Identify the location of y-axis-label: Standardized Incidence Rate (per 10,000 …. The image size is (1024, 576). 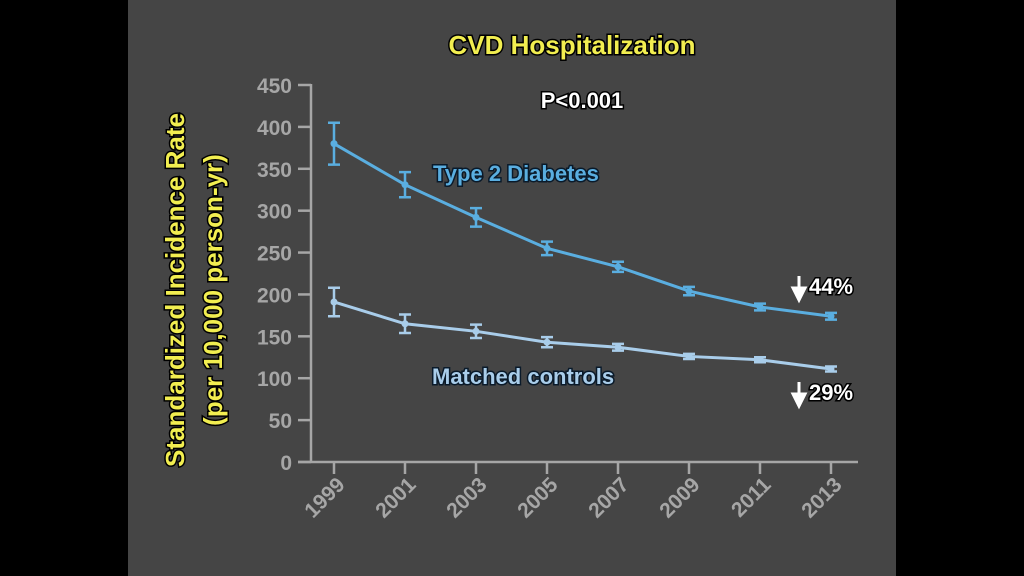
(194, 290).